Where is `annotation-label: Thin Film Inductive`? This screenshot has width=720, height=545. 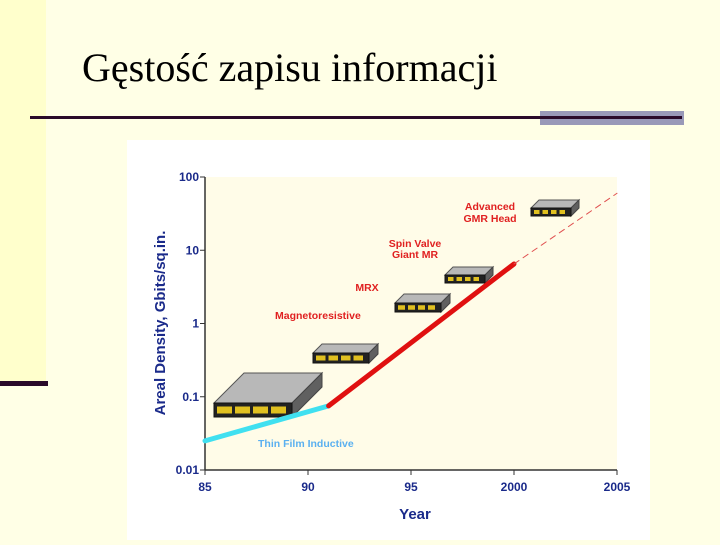 annotation-label: Thin Film Inductive is located at coordinates (306, 444).